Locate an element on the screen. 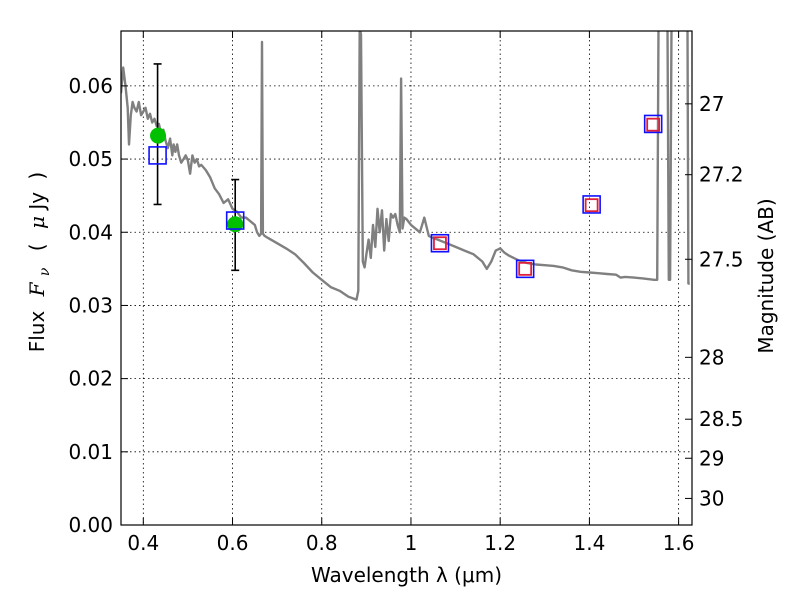 The height and width of the screenshot is (600, 800). y-axis-label-unit-mu: μ is located at coordinates (37, 222).